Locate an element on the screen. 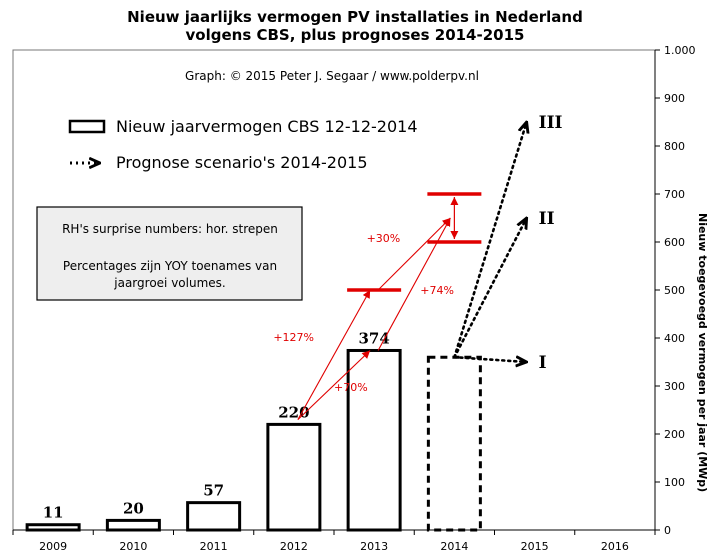 This screenshot has width=710, height=560. x-tick-label: 2009 is located at coordinates (53, 546).